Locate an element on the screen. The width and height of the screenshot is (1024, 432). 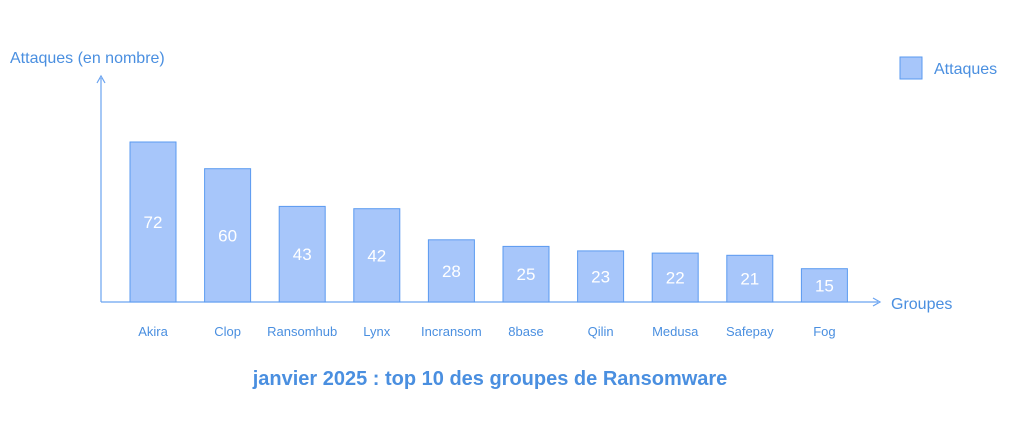
bar-clop is located at coordinates (228, 235).